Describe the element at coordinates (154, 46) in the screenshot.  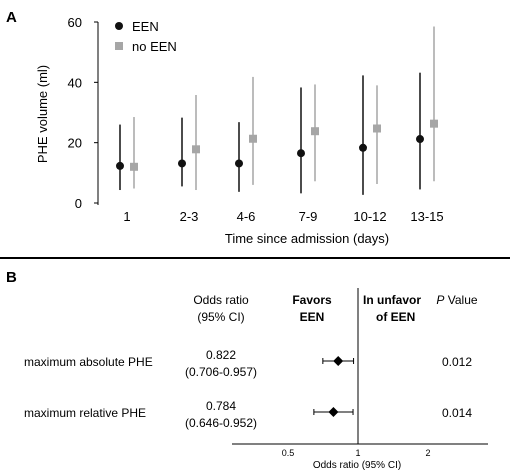
I see `legend-label-no-een: no EEN` at that location.